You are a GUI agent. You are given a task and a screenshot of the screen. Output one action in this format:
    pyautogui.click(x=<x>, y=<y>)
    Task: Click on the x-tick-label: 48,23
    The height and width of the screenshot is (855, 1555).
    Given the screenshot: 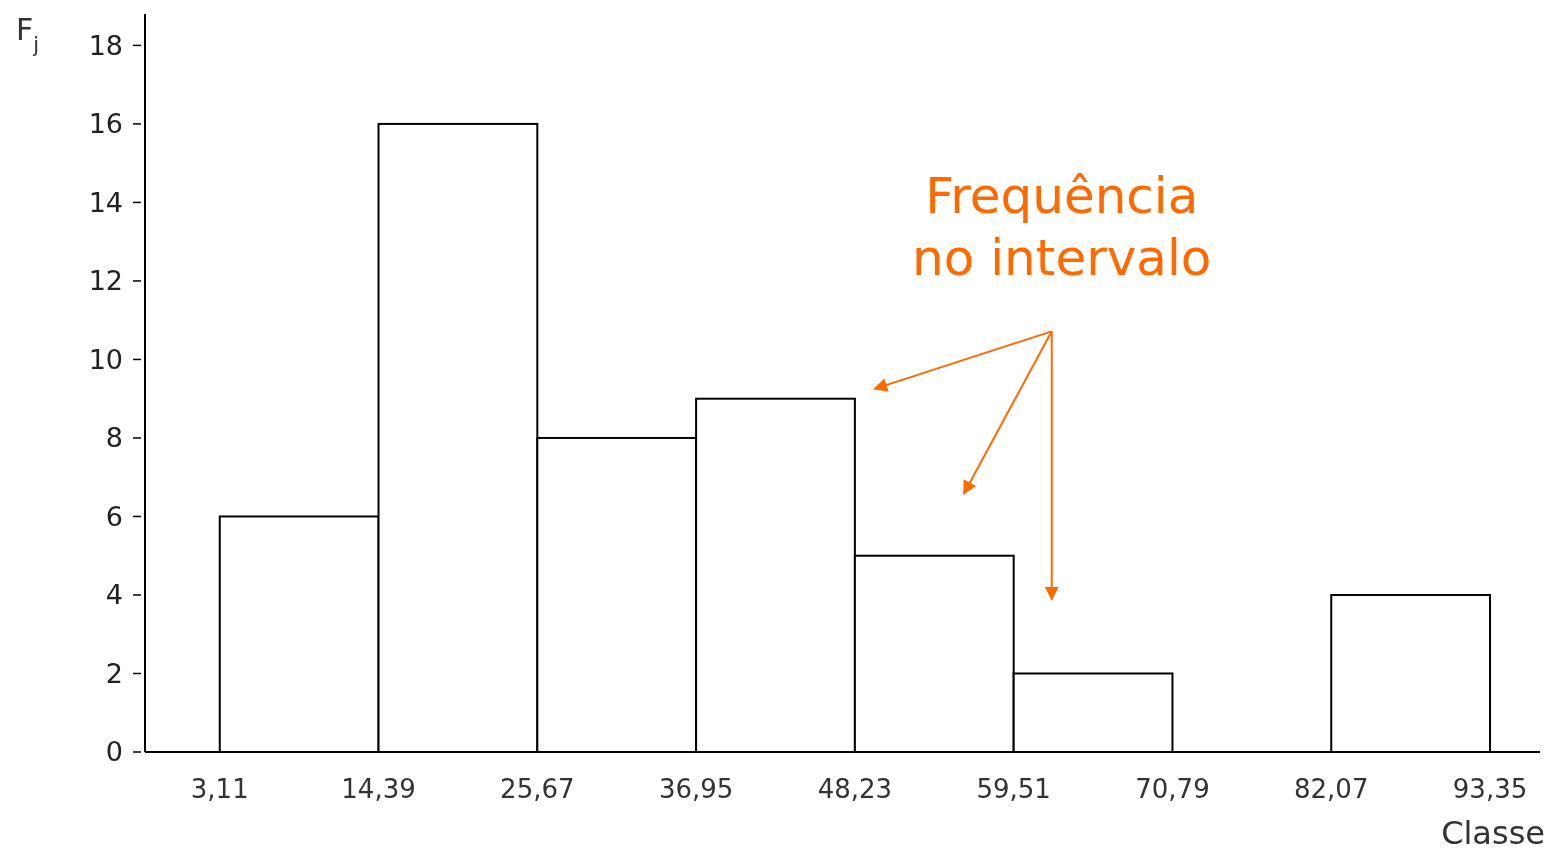 What is the action you would take?
    pyautogui.click(x=855, y=789)
    